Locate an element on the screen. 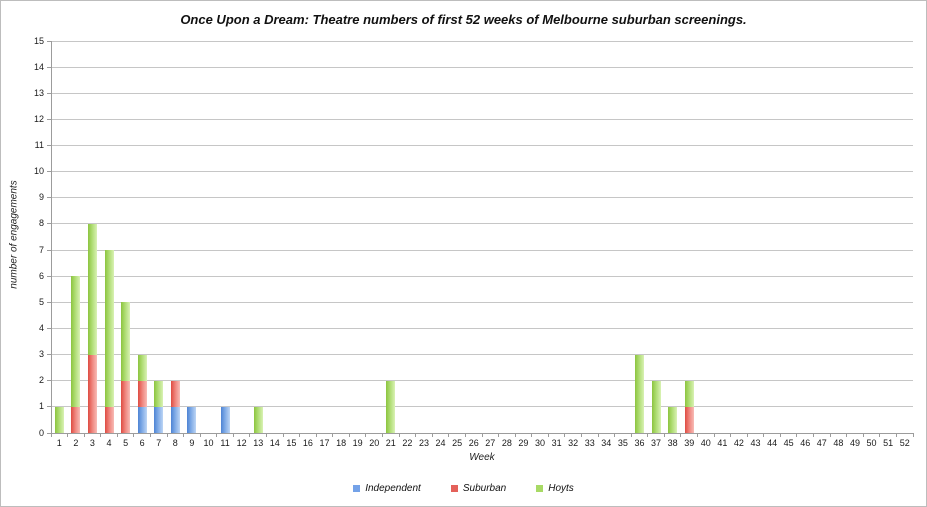 The width and height of the screenshot is (927, 507). x-tick-label: 26 is located at coordinates (473, 443).